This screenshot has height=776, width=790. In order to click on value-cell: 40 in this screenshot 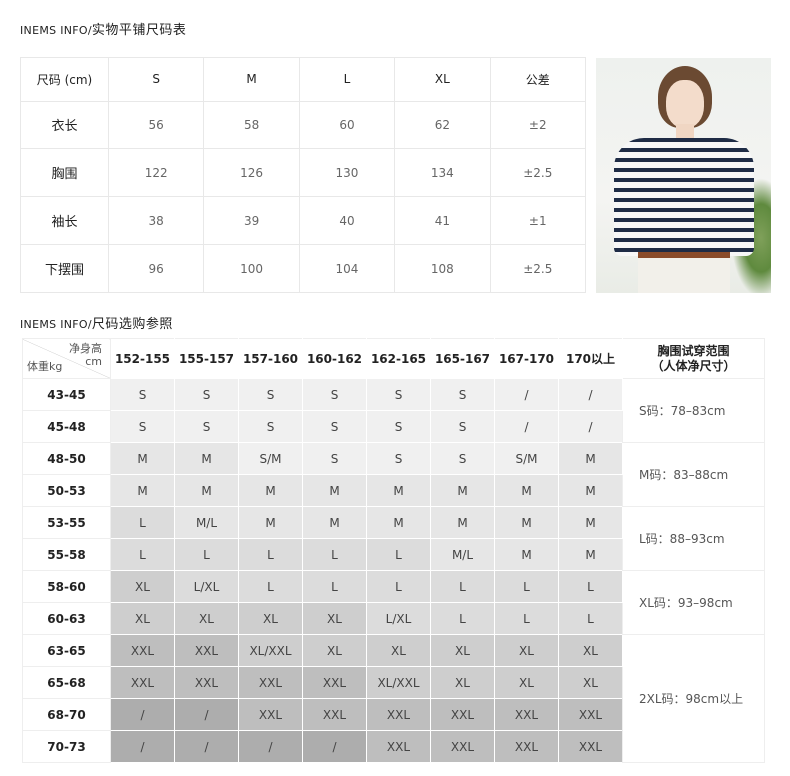, I will do `click(347, 221)`.